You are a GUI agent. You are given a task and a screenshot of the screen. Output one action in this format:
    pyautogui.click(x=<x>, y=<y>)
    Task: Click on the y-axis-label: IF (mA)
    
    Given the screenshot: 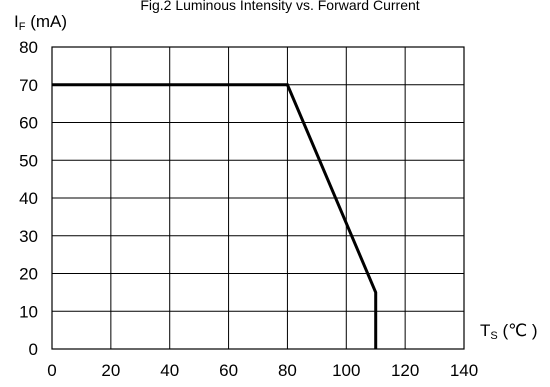 What is the action you would take?
    pyautogui.click(x=40, y=22)
    